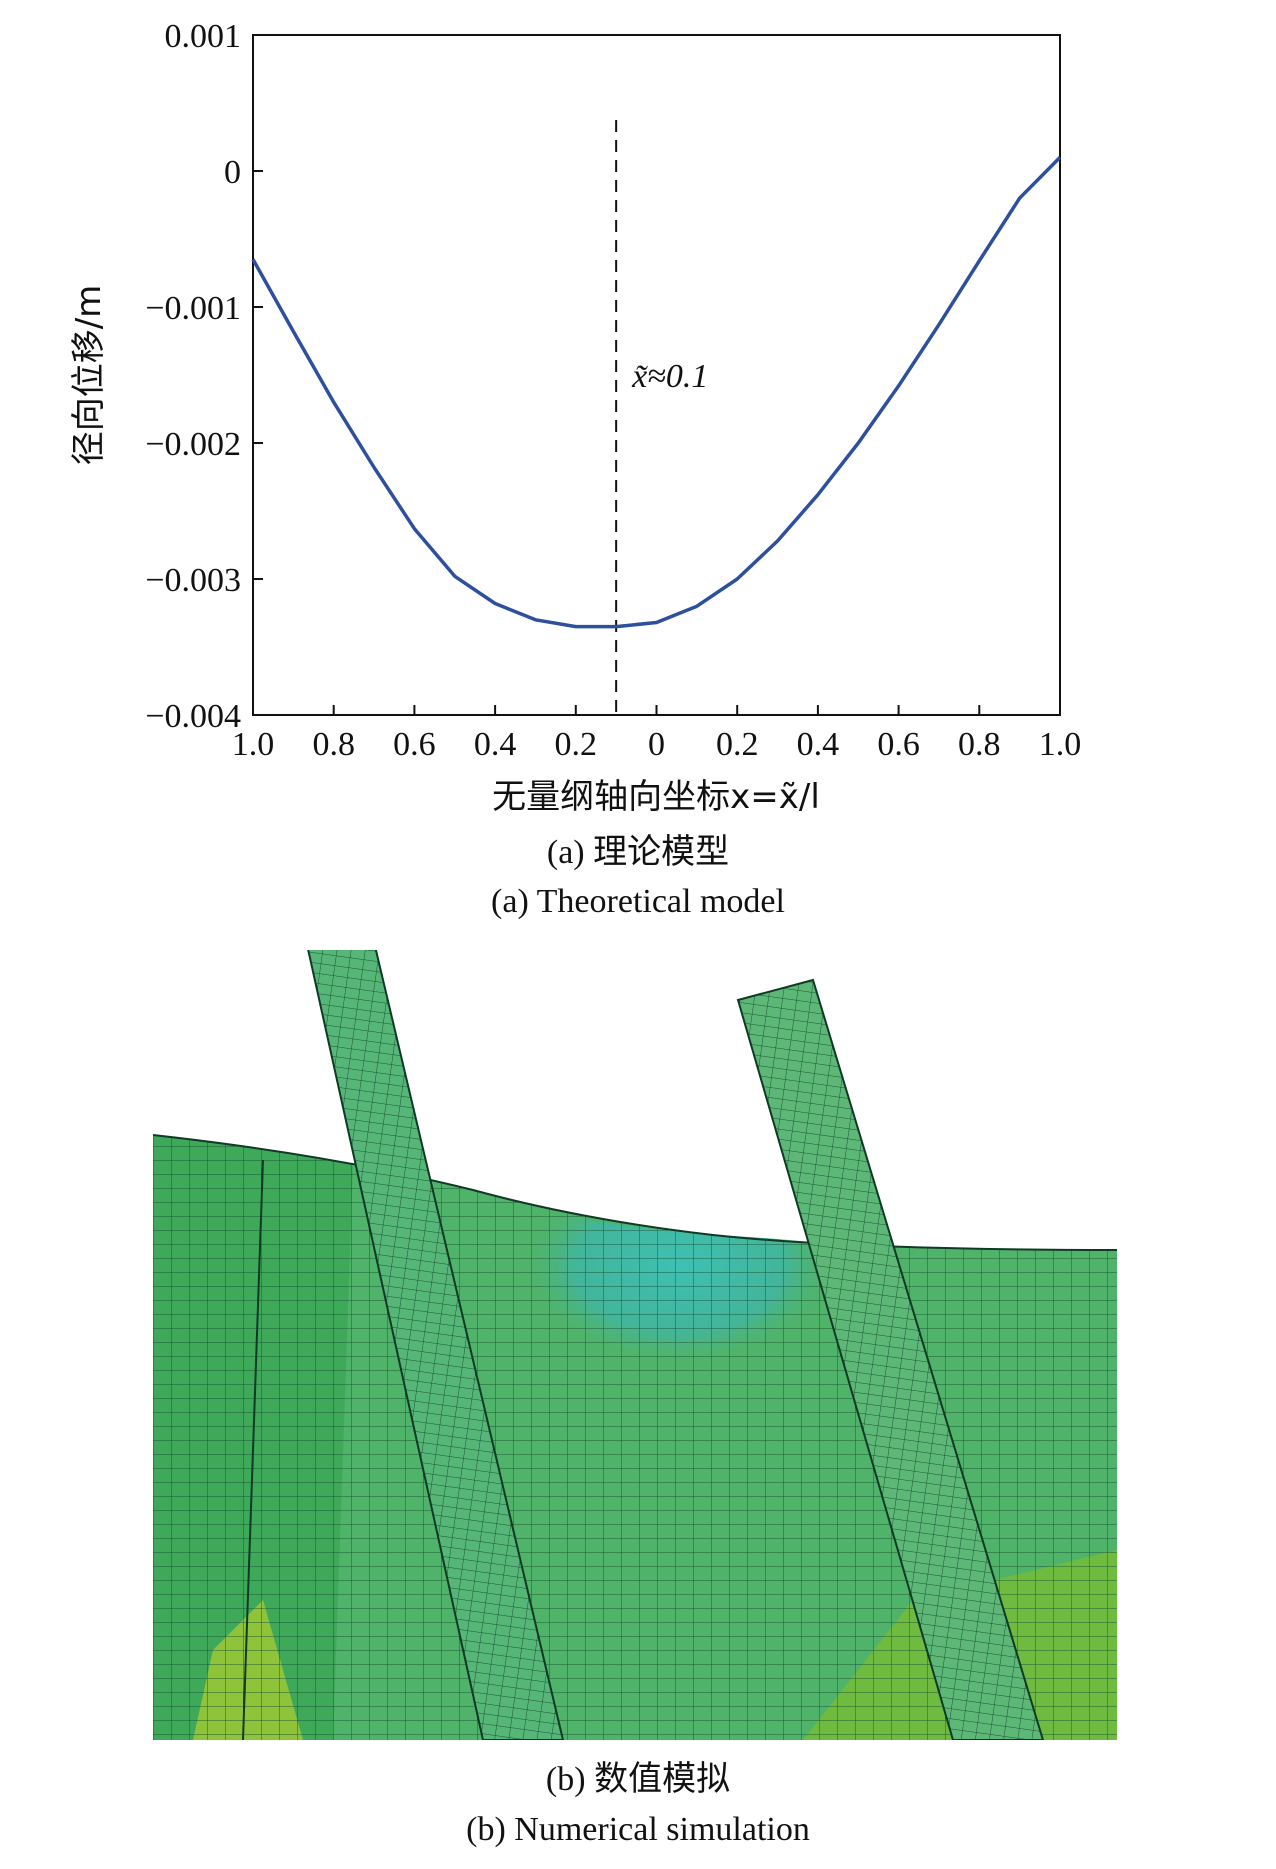  I want to click on y-tick-label: −0.002, so click(193, 444).